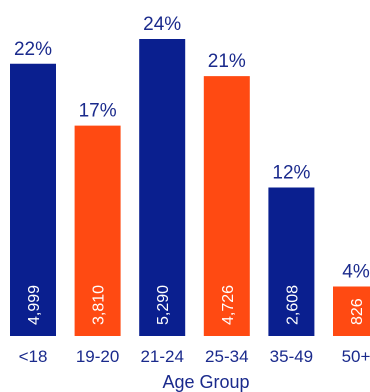 Image resolution: width=370 pixels, height=392 pixels. Describe the element at coordinates (357, 311) in the screenshot. I see `bar-count-label-5: 826` at that location.